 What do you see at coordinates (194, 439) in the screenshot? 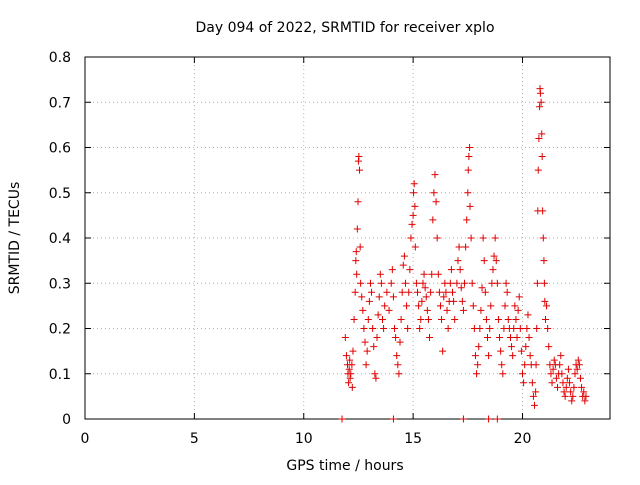
I see `x-tick-label: 5` at bounding box center [194, 439].